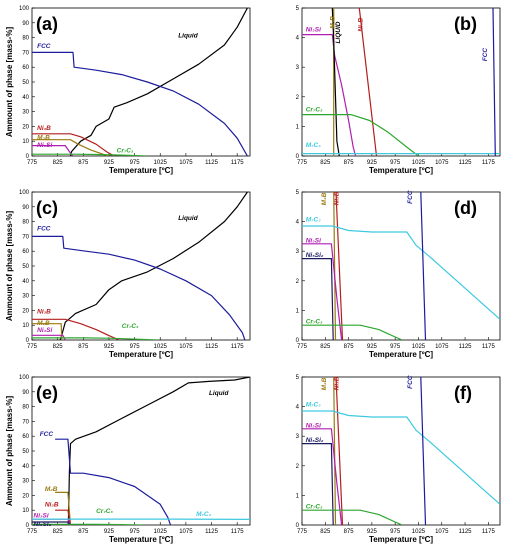 This screenshot has width=506, height=550. I want to click on series-line-m2b, so click(335, 266).